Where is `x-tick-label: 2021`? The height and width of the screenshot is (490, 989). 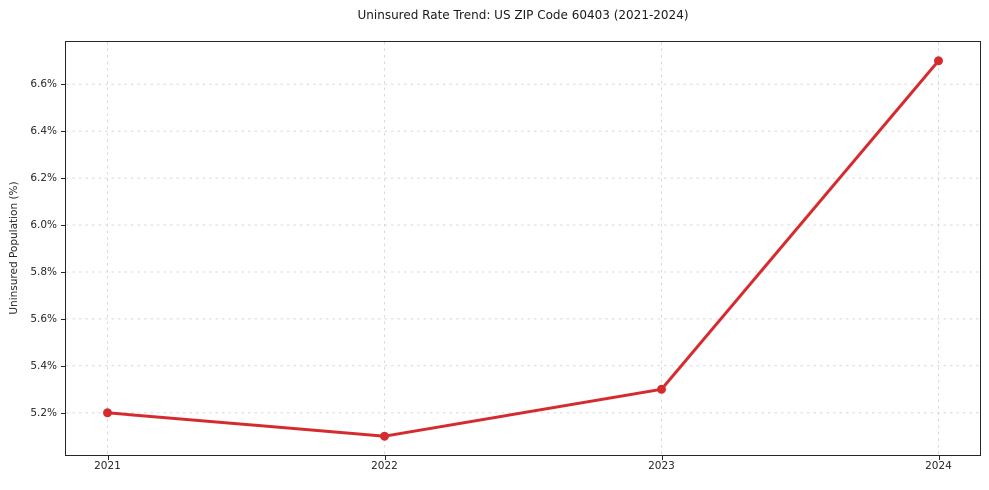 x-tick-label: 2021 is located at coordinates (107, 466).